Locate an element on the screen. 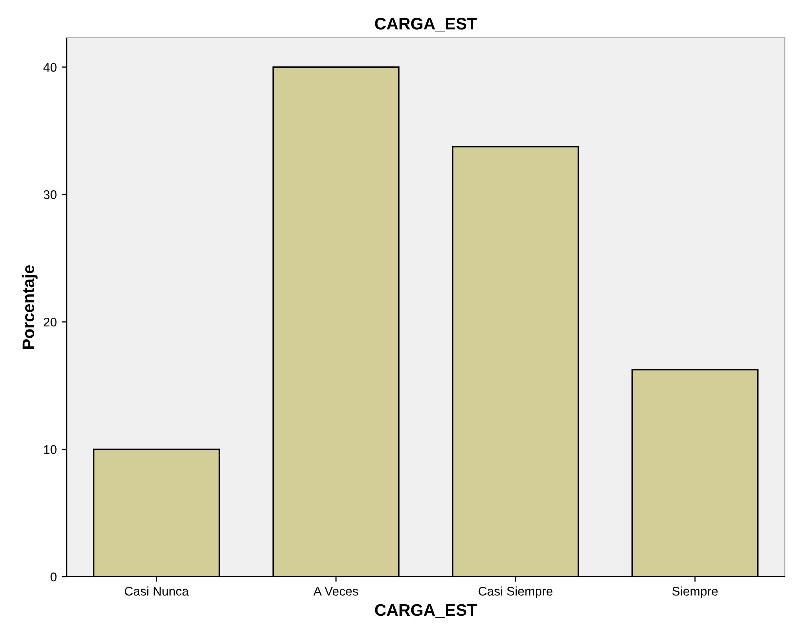  y-tick-label: 0 is located at coordinates (53, 577).